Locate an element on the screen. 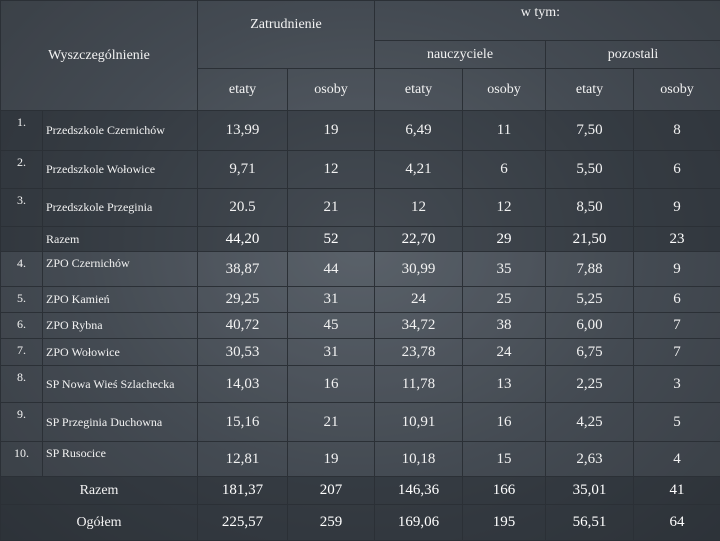 This screenshot has height=541, width=720. value-cell: 40,72 is located at coordinates (243, 326).